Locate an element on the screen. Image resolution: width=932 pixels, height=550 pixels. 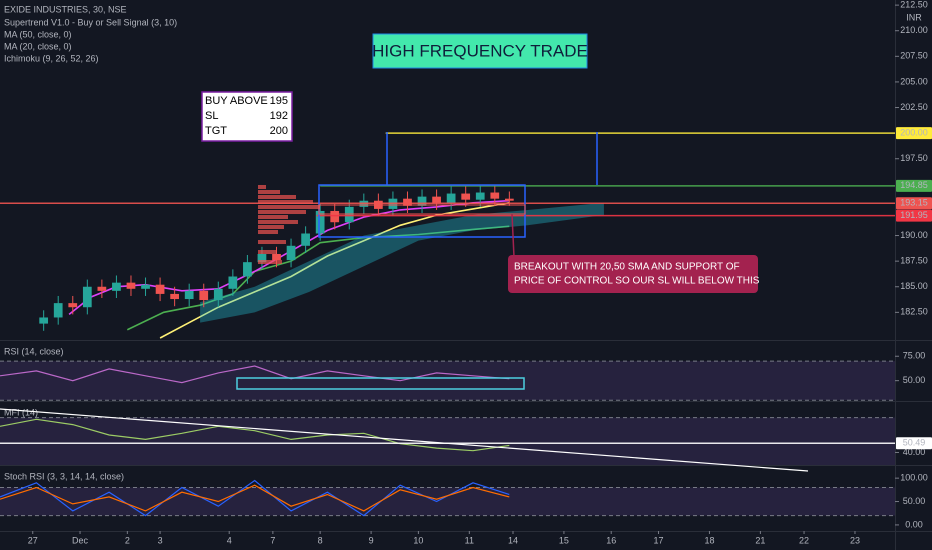
trade-value: 192 is located at coordinates (279, 116).